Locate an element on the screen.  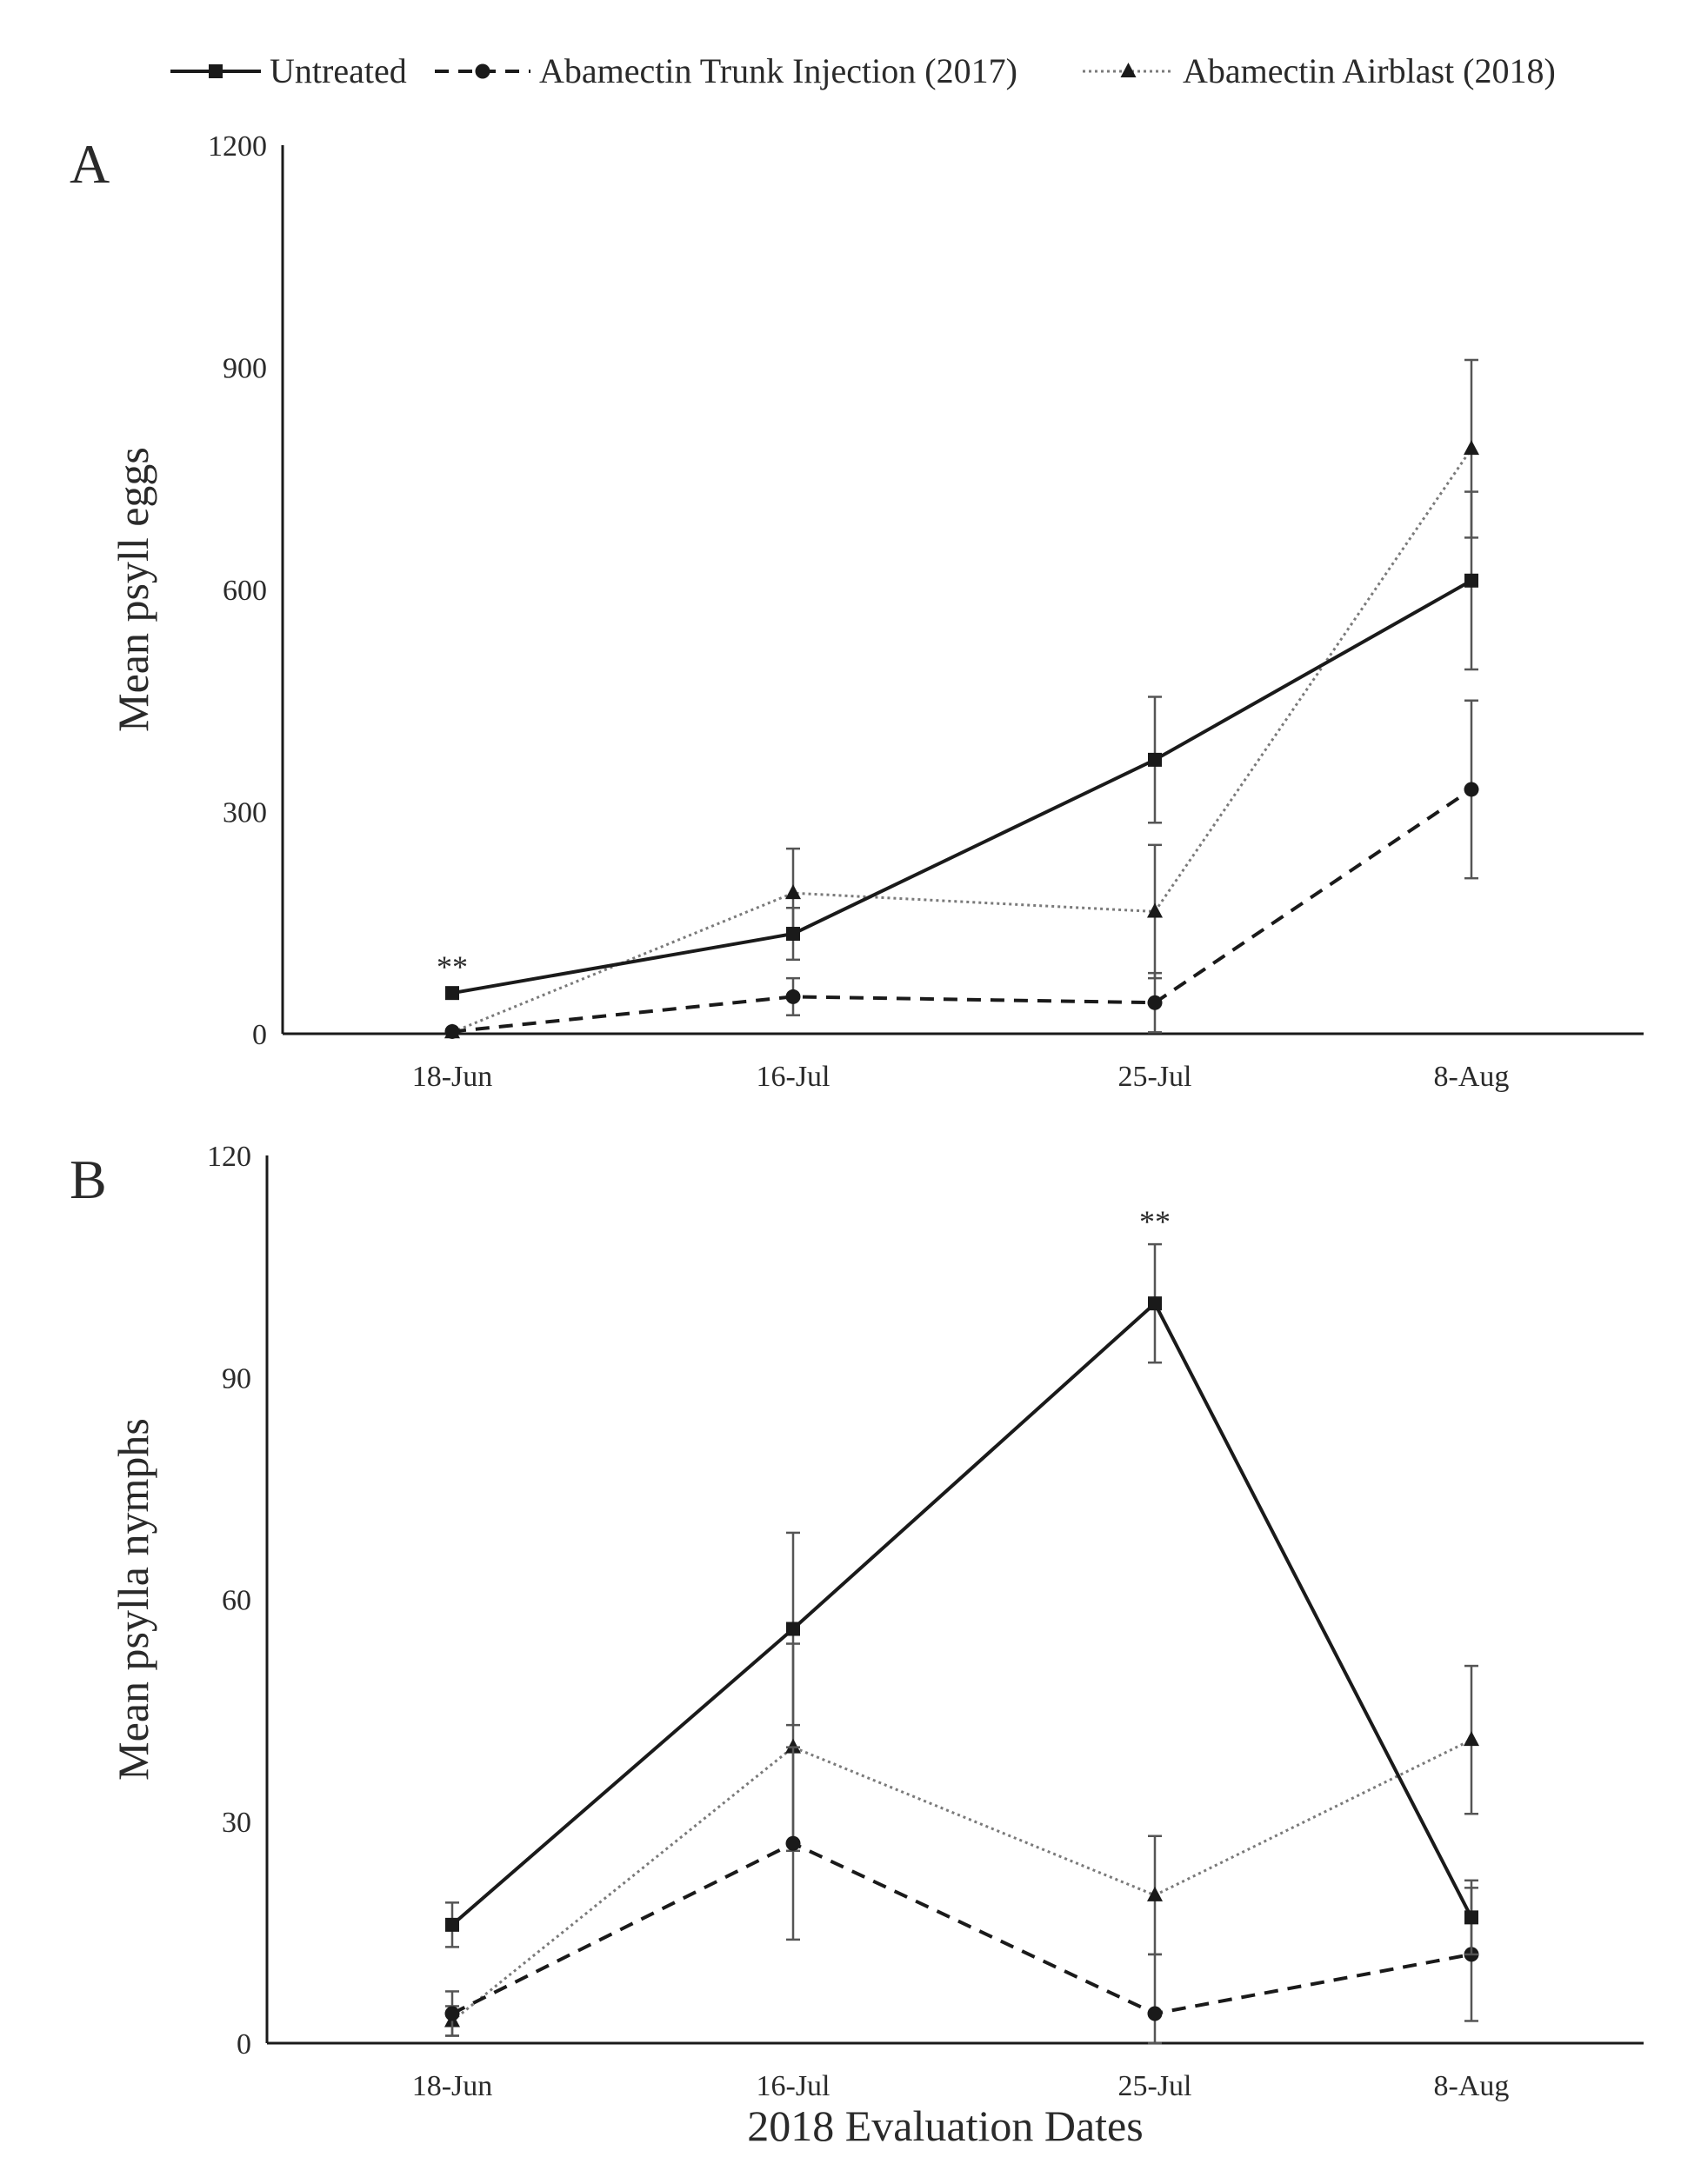
legend-marker-trunk is located at coordinates (482, 71).